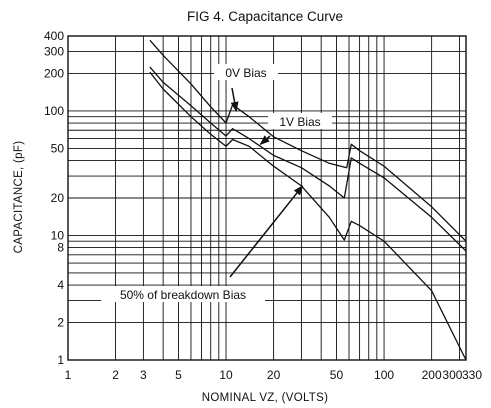 This screenshot has height=408, width=491. Describe the element at coordinates (60, 285) in the screenshot. I see `y-tick-label: 4` at that location.